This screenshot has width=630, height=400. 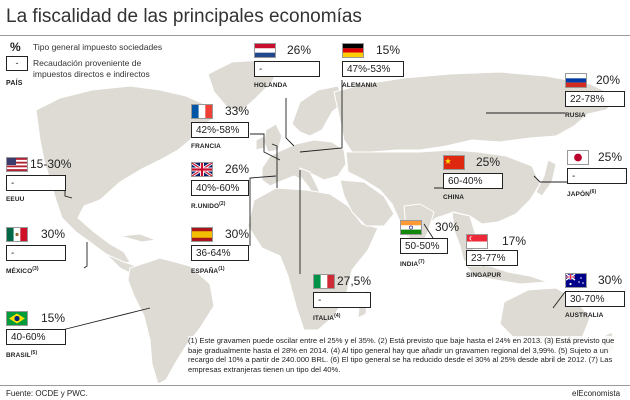 I want to click on japon-revenue: -, so click(x=597, y=176).